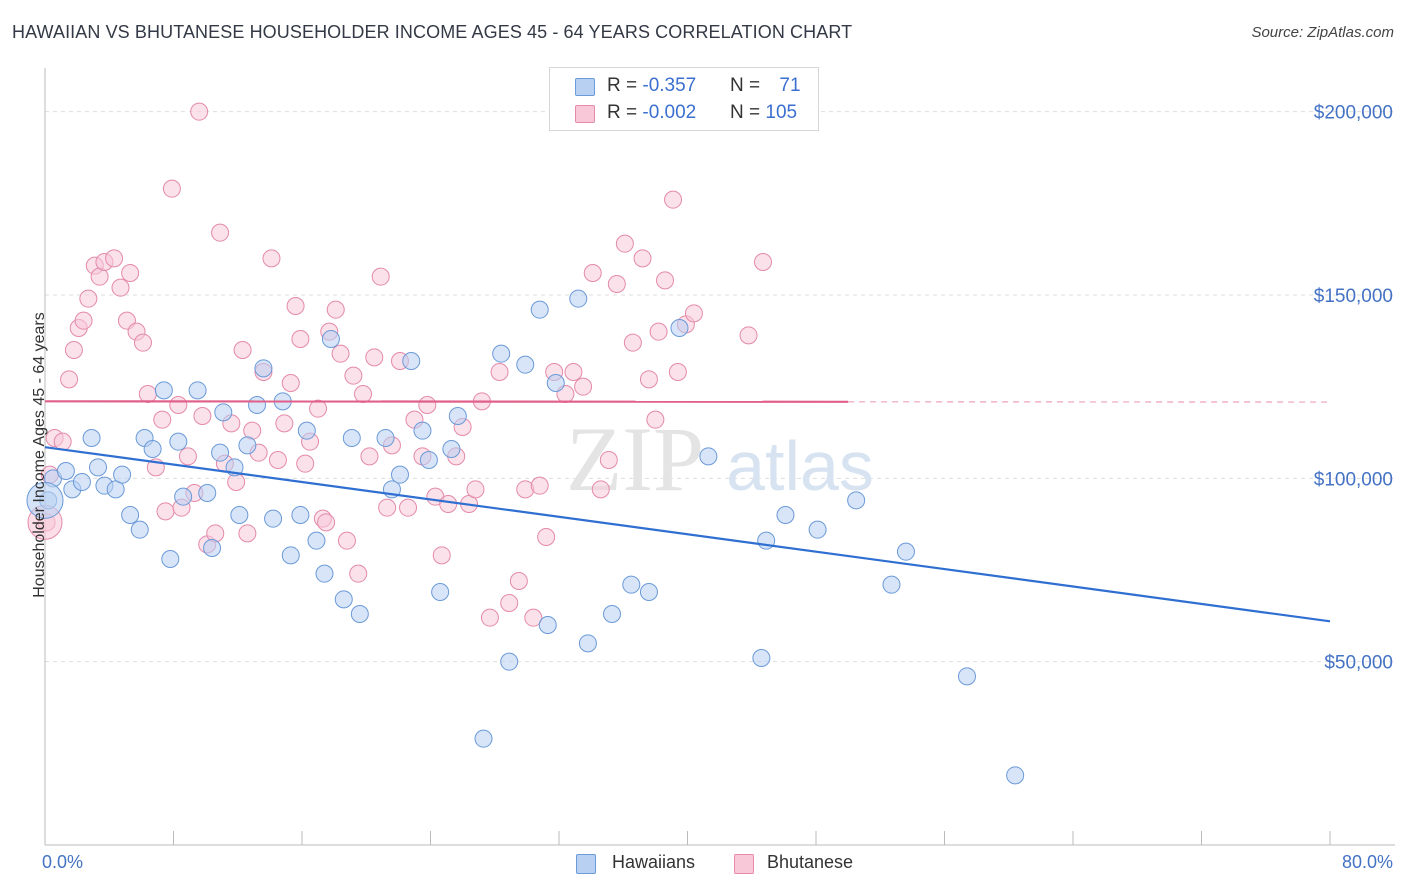 This screenshot has height=892, width=1406. What do you see at coordinates (63, 862) in the screenshot?
I see `x-axis-min-label: 0.0%` at bounding box center [63, 862].